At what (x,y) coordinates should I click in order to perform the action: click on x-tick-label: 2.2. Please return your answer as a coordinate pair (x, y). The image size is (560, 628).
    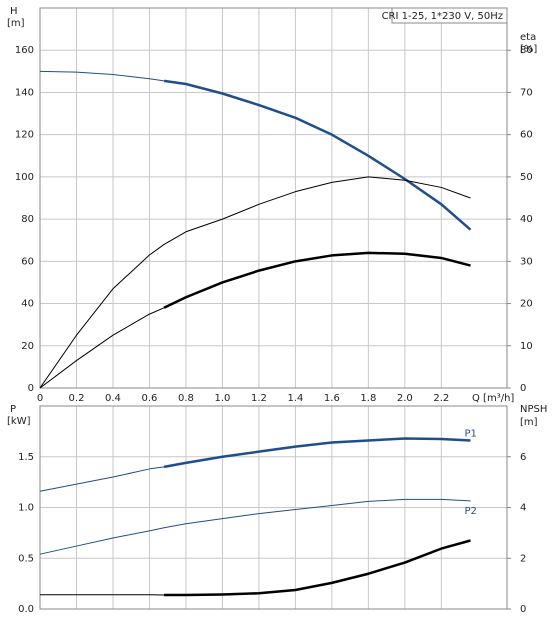
    Looking at the image, I should click on (441, 398).